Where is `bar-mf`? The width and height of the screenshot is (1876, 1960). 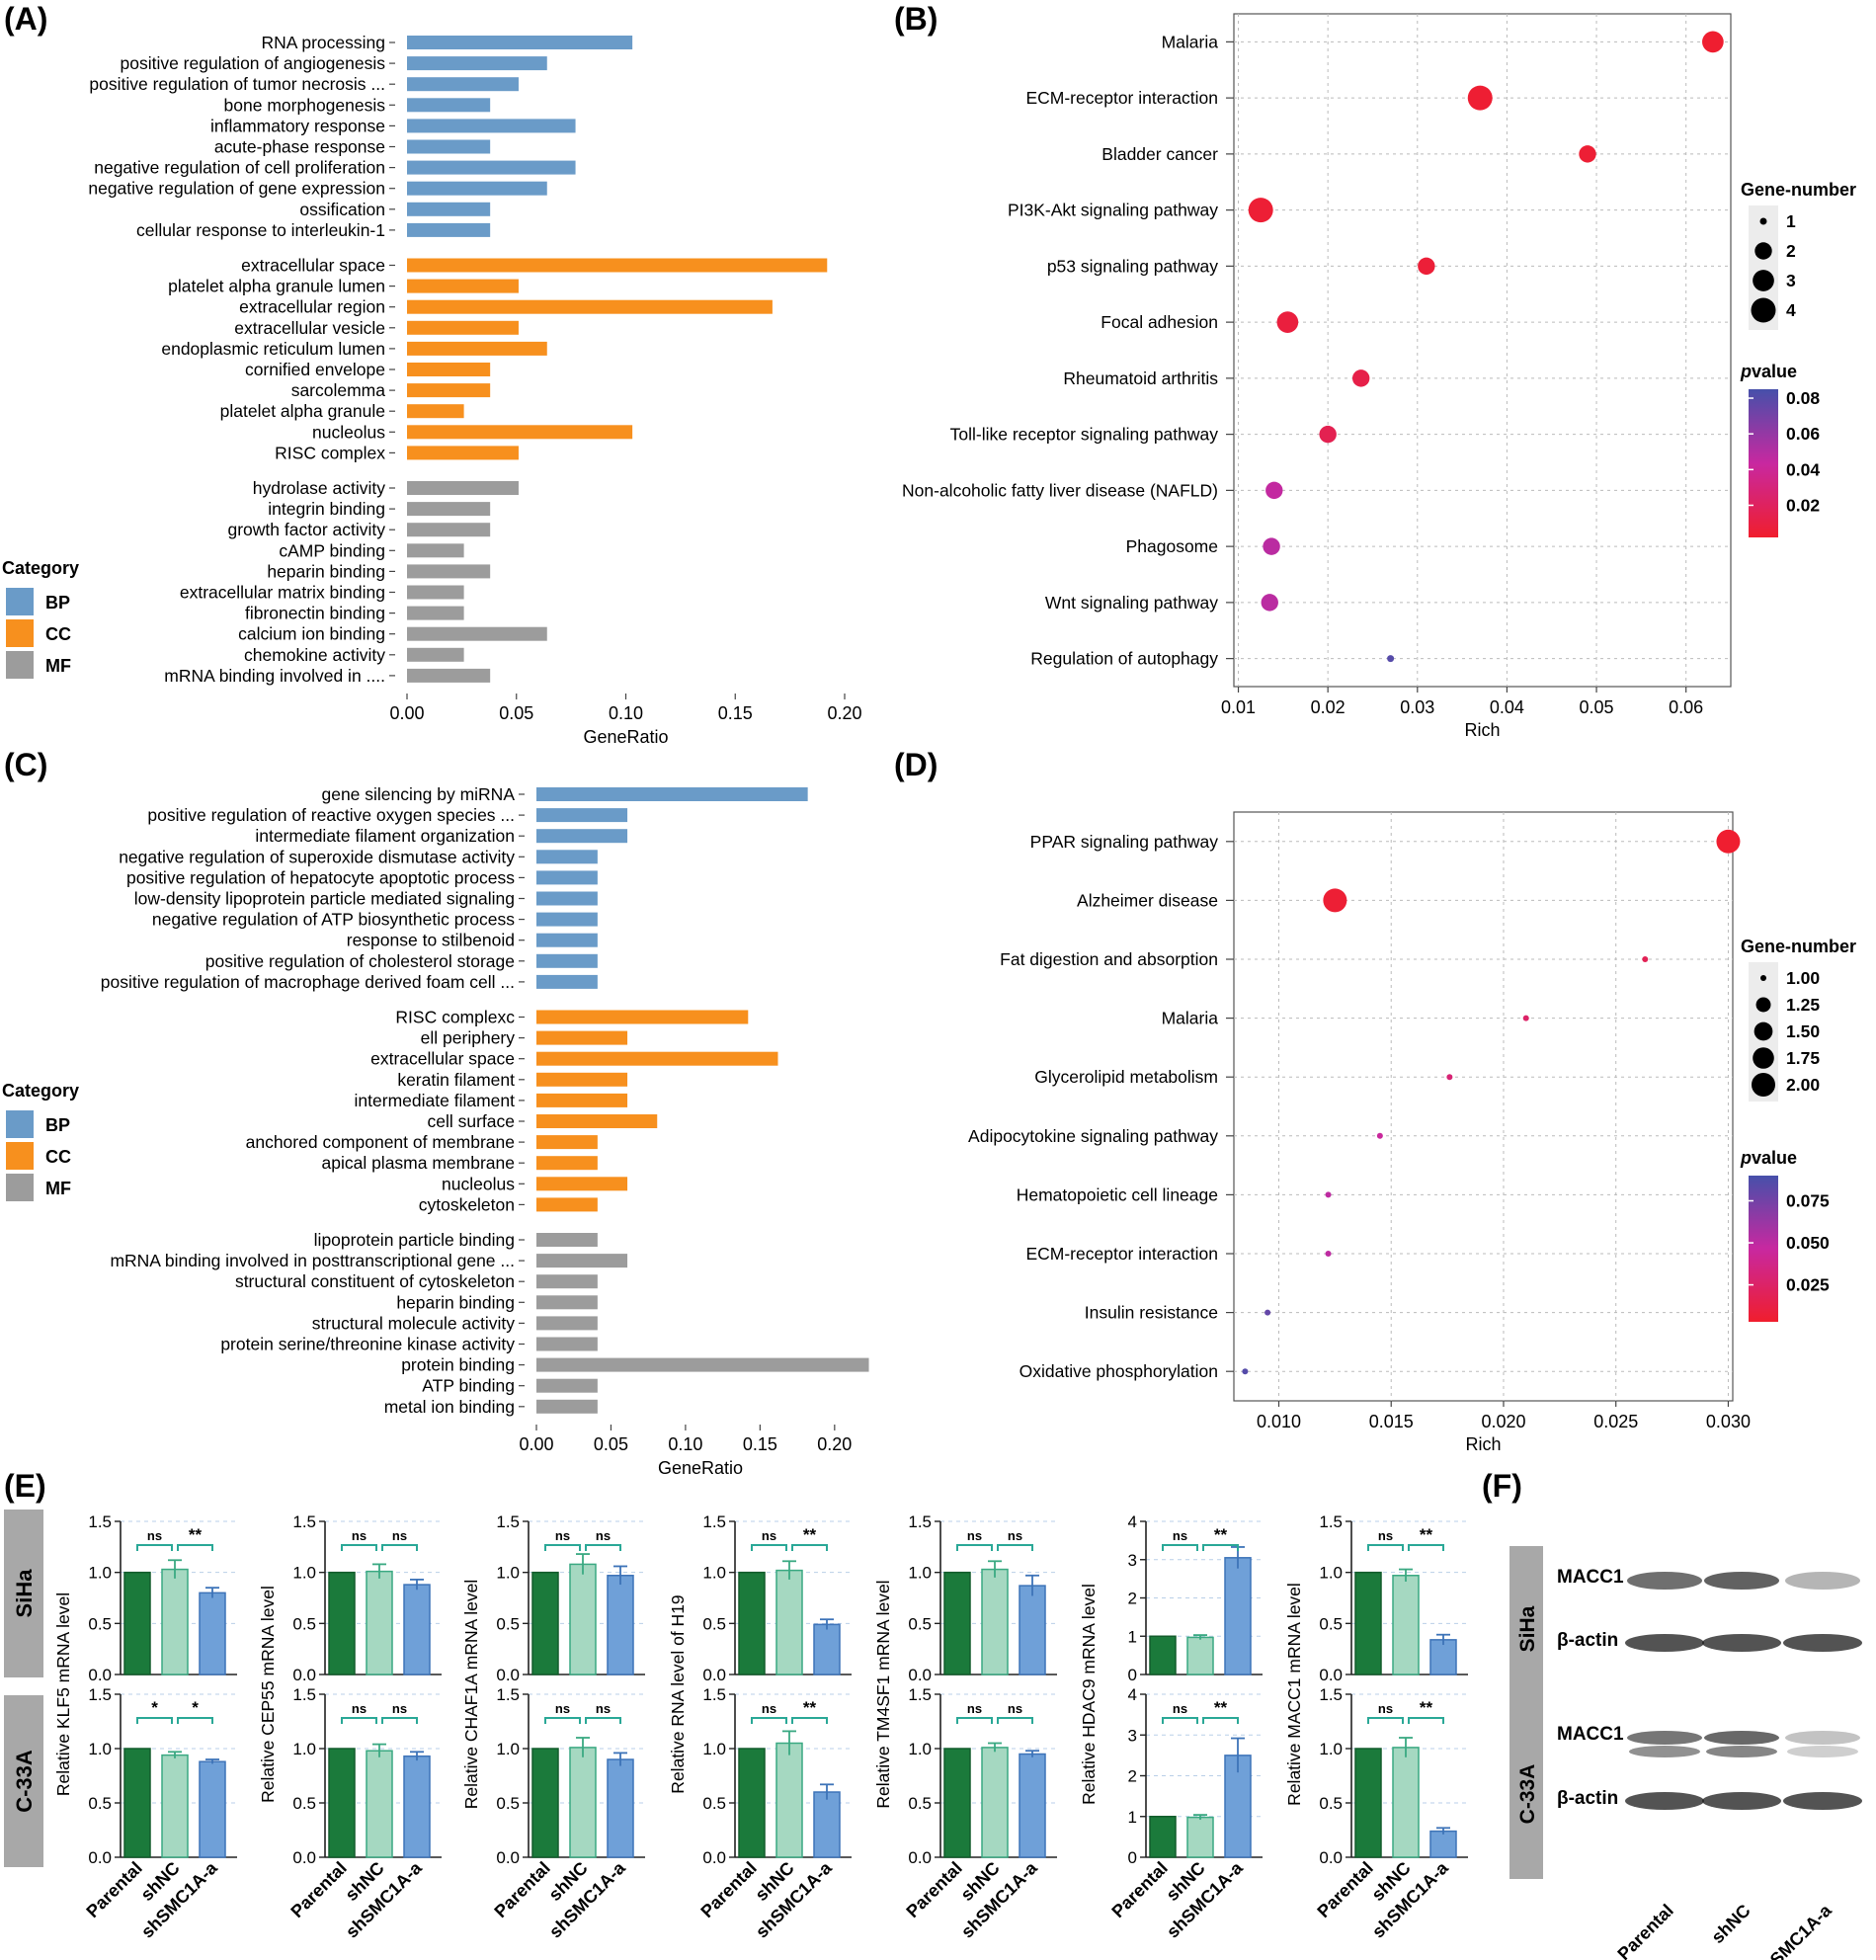 bar-mf is located at coordinates (449, 571).